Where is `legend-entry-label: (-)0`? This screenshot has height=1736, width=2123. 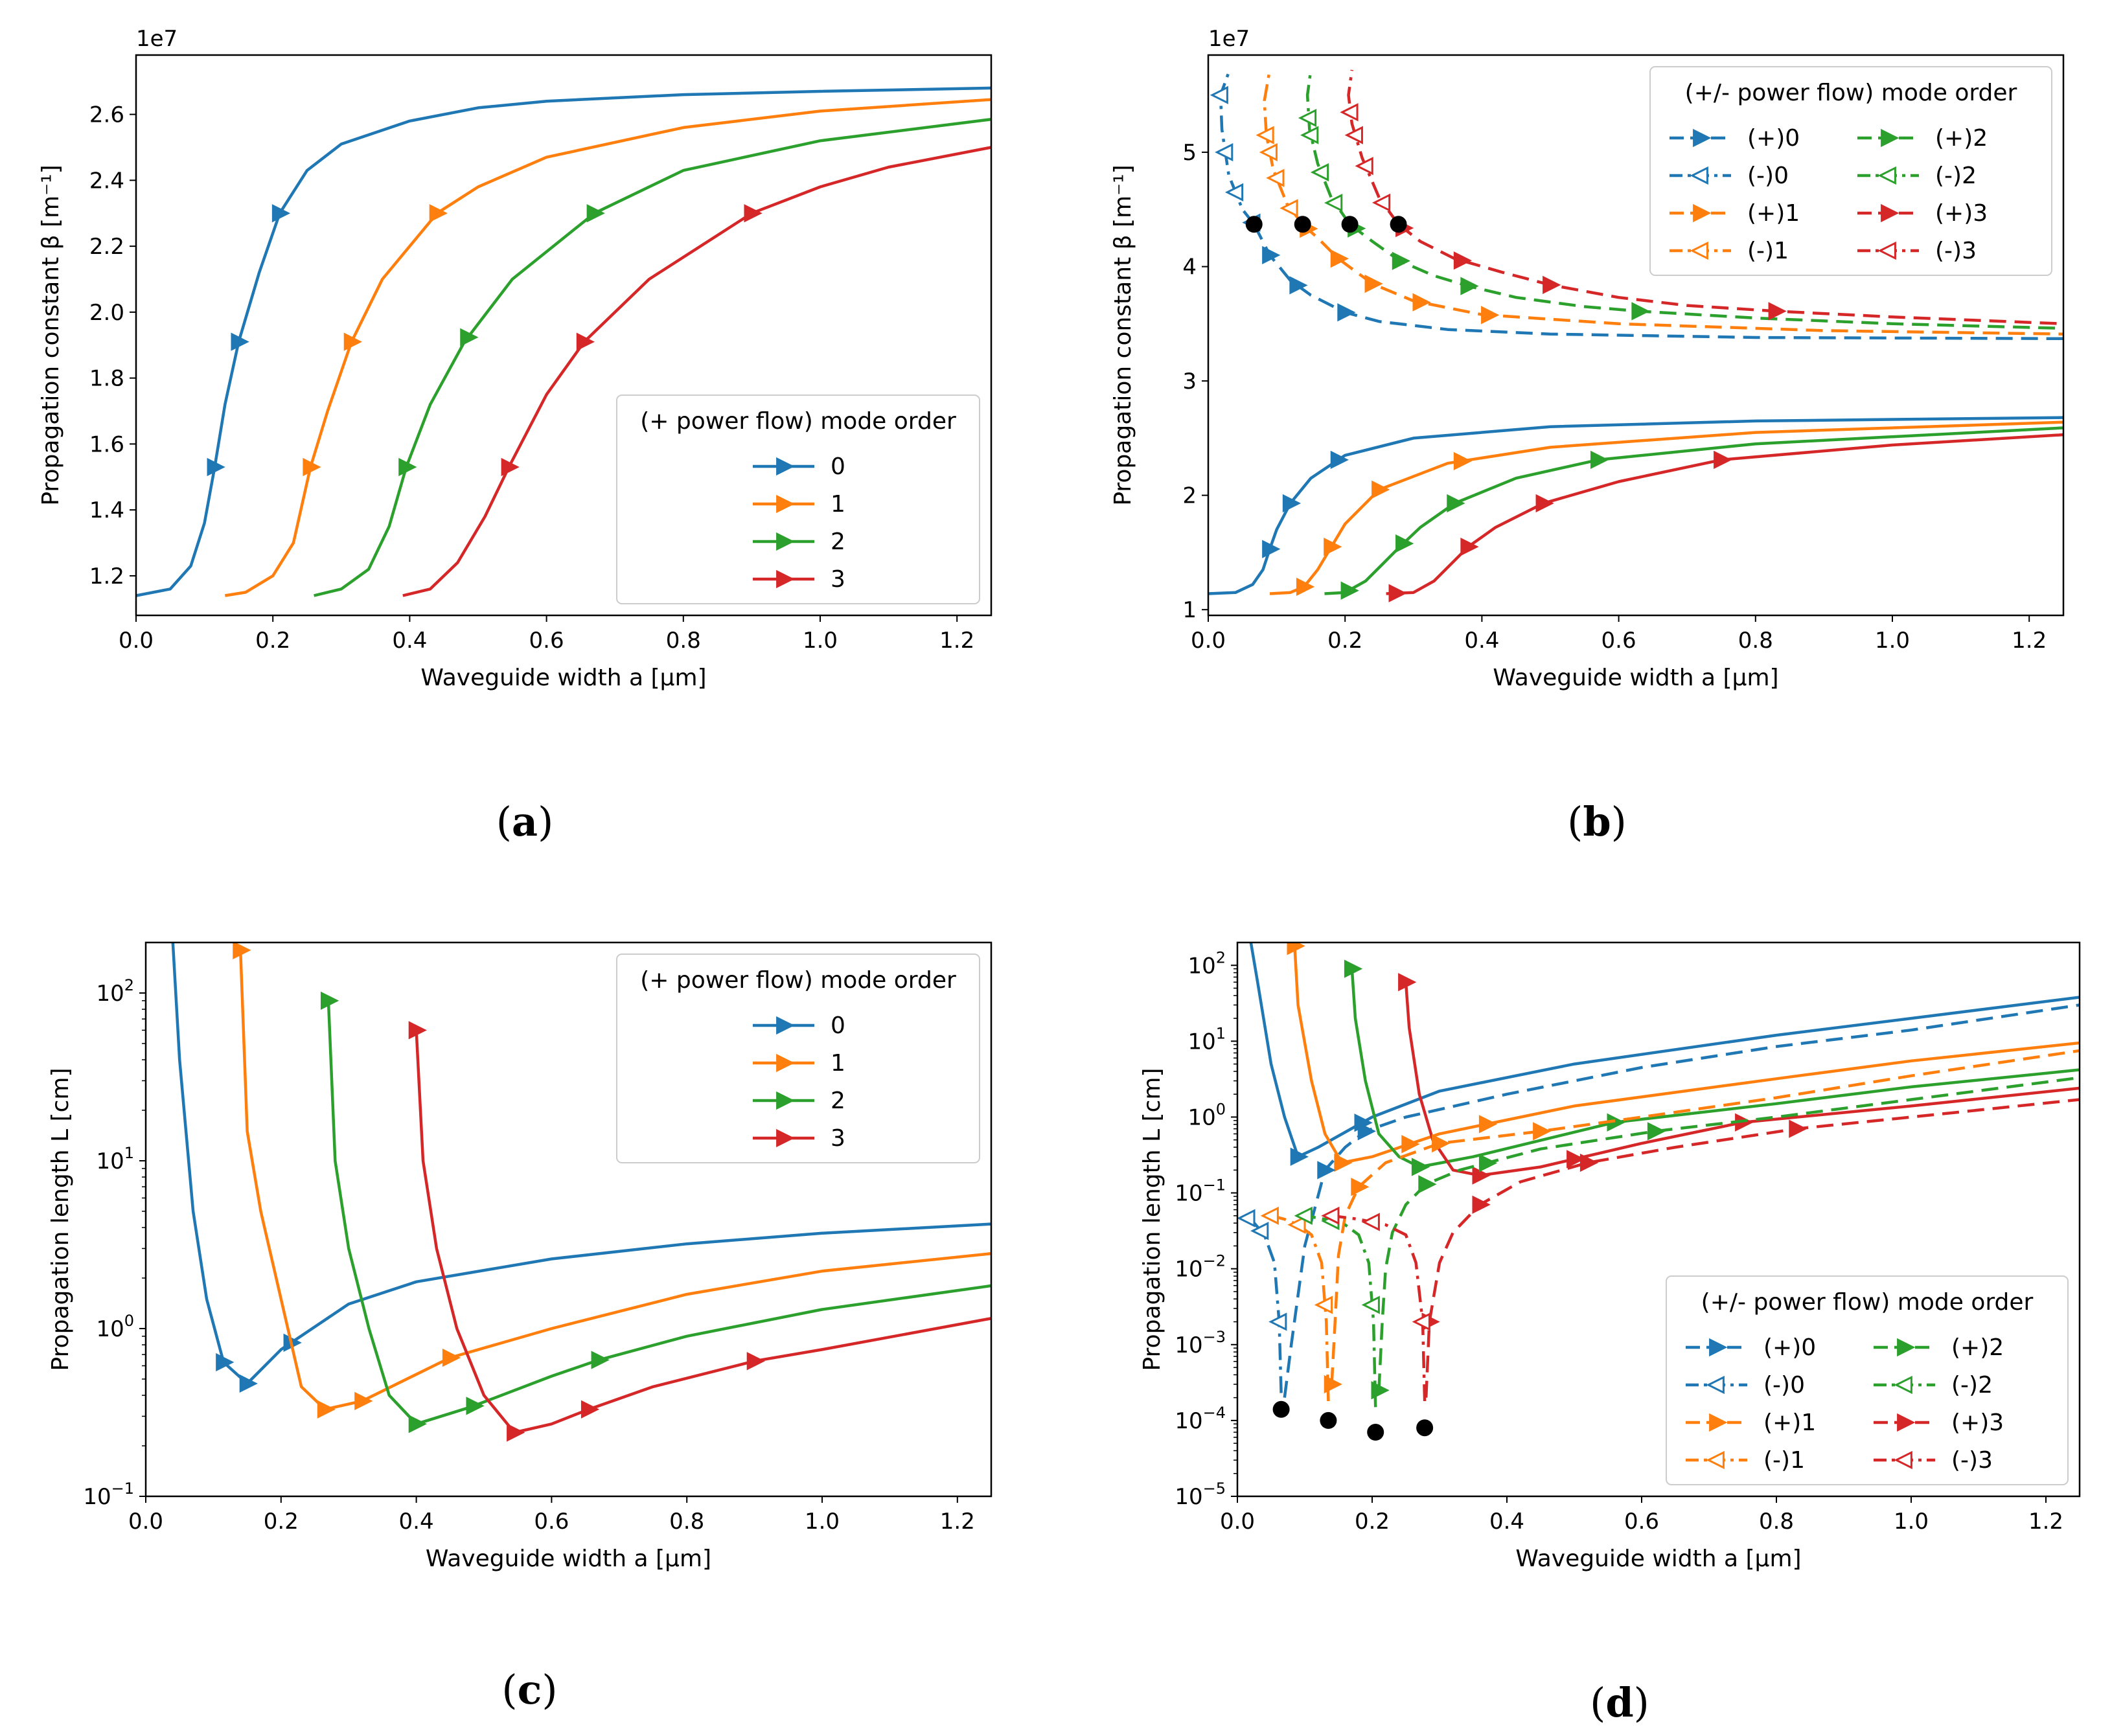
legend-entry-label: (-)0 is located at coordinates (1768, 176).